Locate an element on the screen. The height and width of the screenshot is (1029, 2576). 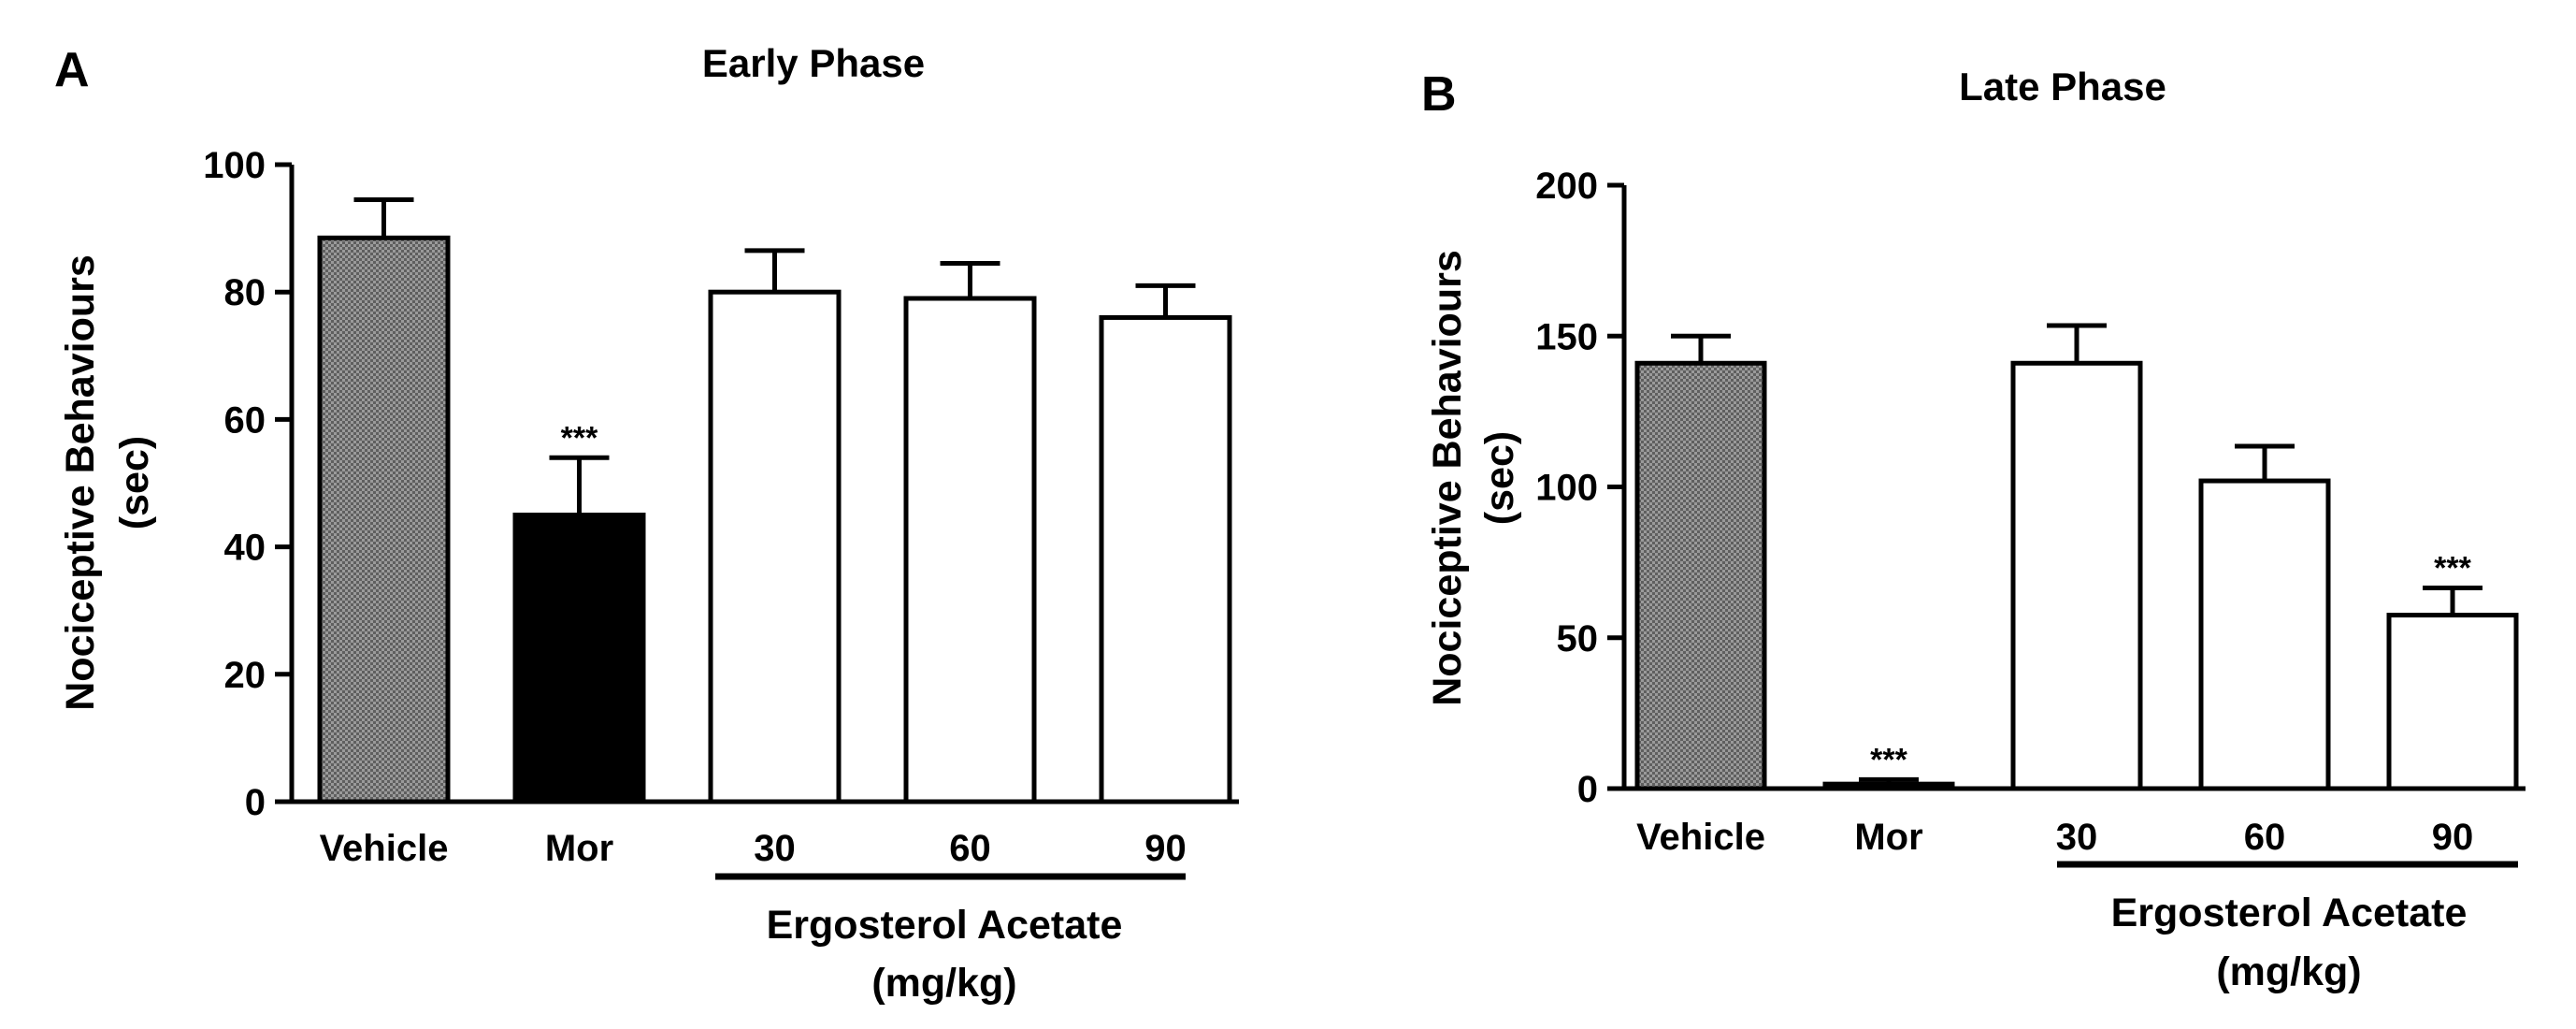
y-tick-label: 40 is located at coordinates (245, 548).